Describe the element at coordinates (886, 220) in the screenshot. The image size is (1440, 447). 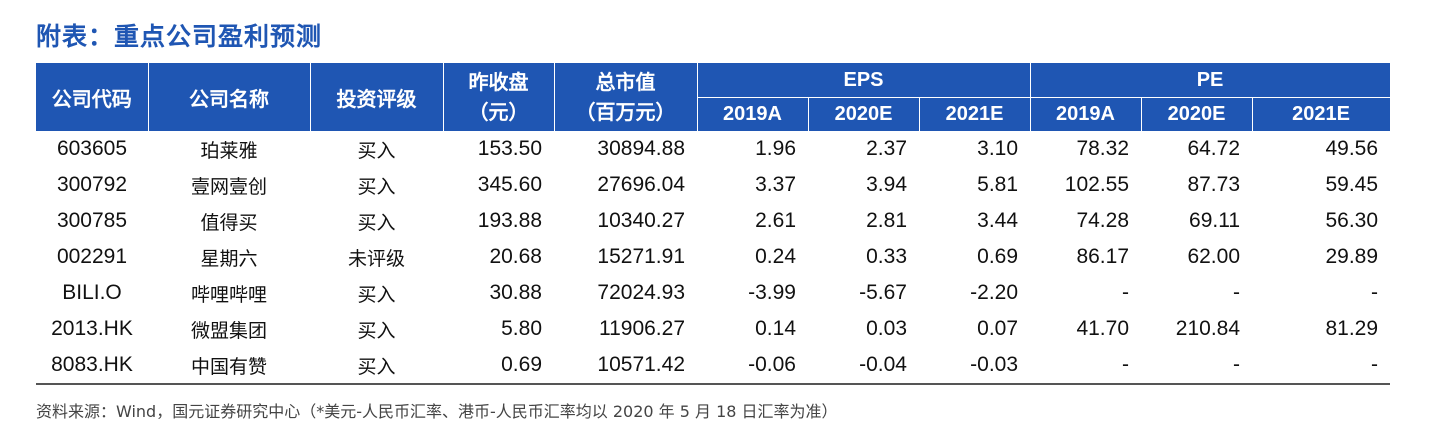
I see `cell-eps-2020: 2.81` at that location.